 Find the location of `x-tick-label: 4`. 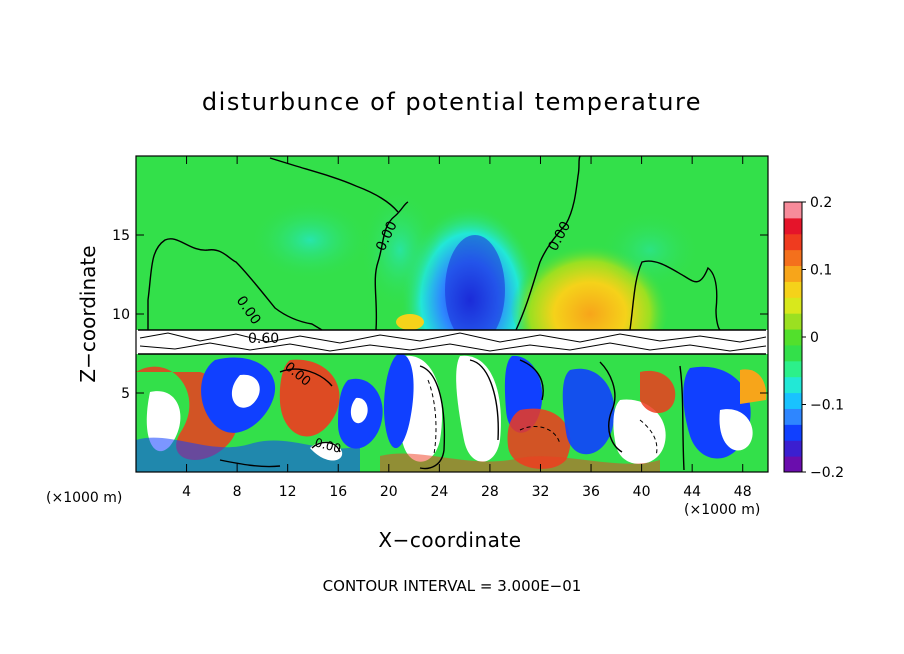

x-tick-label: 4 is located at coordinates (186, 492).